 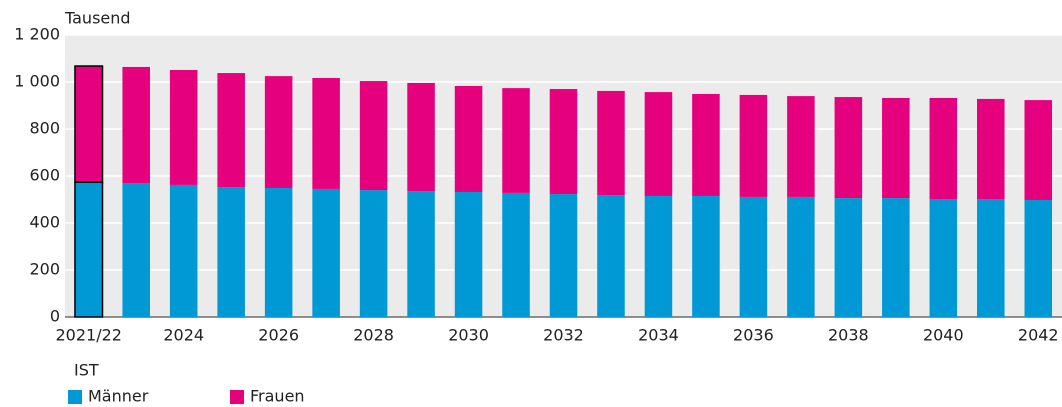 I want to click on x-tick-label: 2032, so click(x=563, y=335).